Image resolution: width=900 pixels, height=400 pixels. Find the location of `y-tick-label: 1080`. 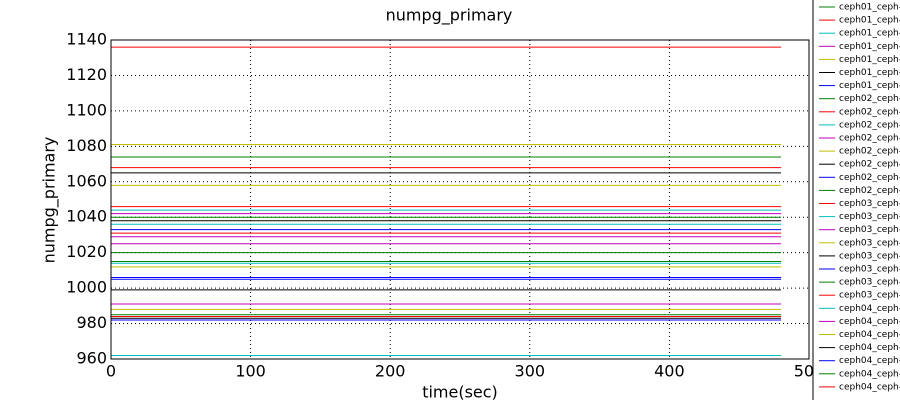

y-tick-label: 1080 is located at coordinates (86, 145).